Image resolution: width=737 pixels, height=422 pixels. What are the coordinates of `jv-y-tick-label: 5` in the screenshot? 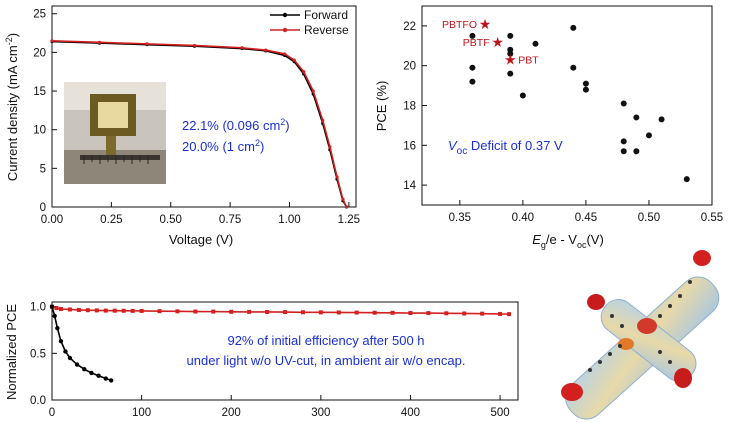 It's located at (43, 169).